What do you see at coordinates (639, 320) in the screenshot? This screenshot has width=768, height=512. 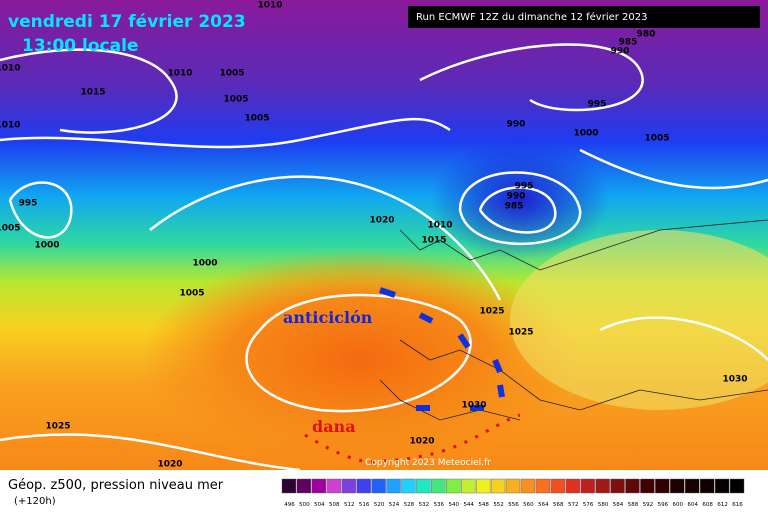 I see `east-plateau` at bounding box center [639, 320].